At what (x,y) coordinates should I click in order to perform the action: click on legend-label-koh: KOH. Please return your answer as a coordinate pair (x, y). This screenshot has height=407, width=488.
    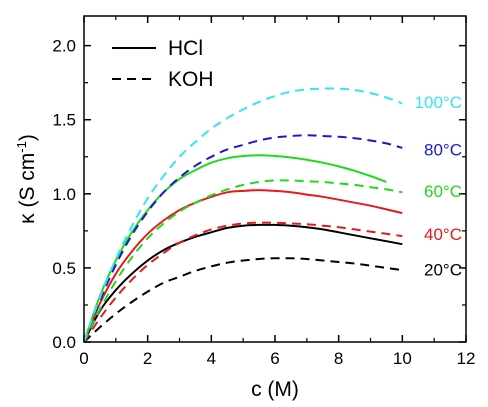
    Looking at the image, I should click on (191, 79).